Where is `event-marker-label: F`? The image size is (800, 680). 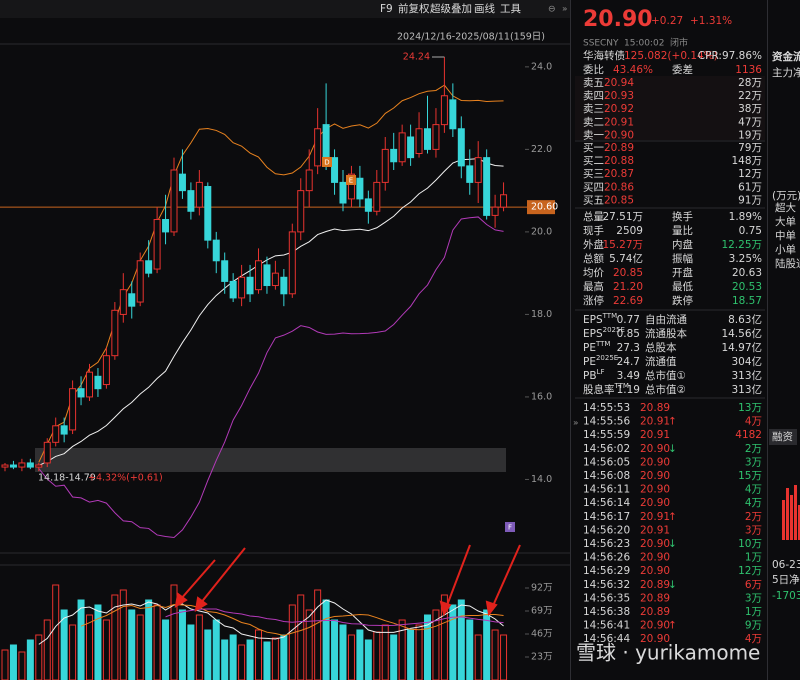 event-marker-label: F is located at coordinates (510, 528).